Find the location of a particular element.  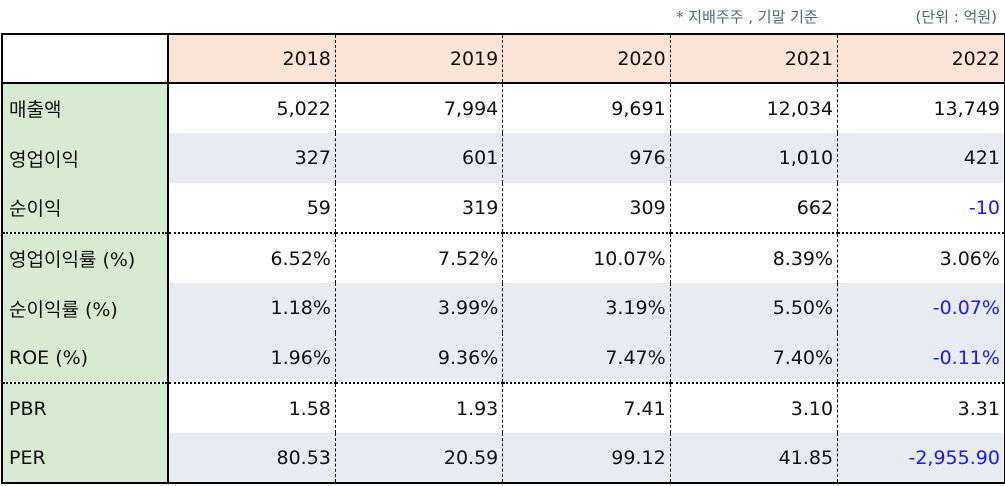

value-cell: 1.18% is located at coordinates (251, 308).